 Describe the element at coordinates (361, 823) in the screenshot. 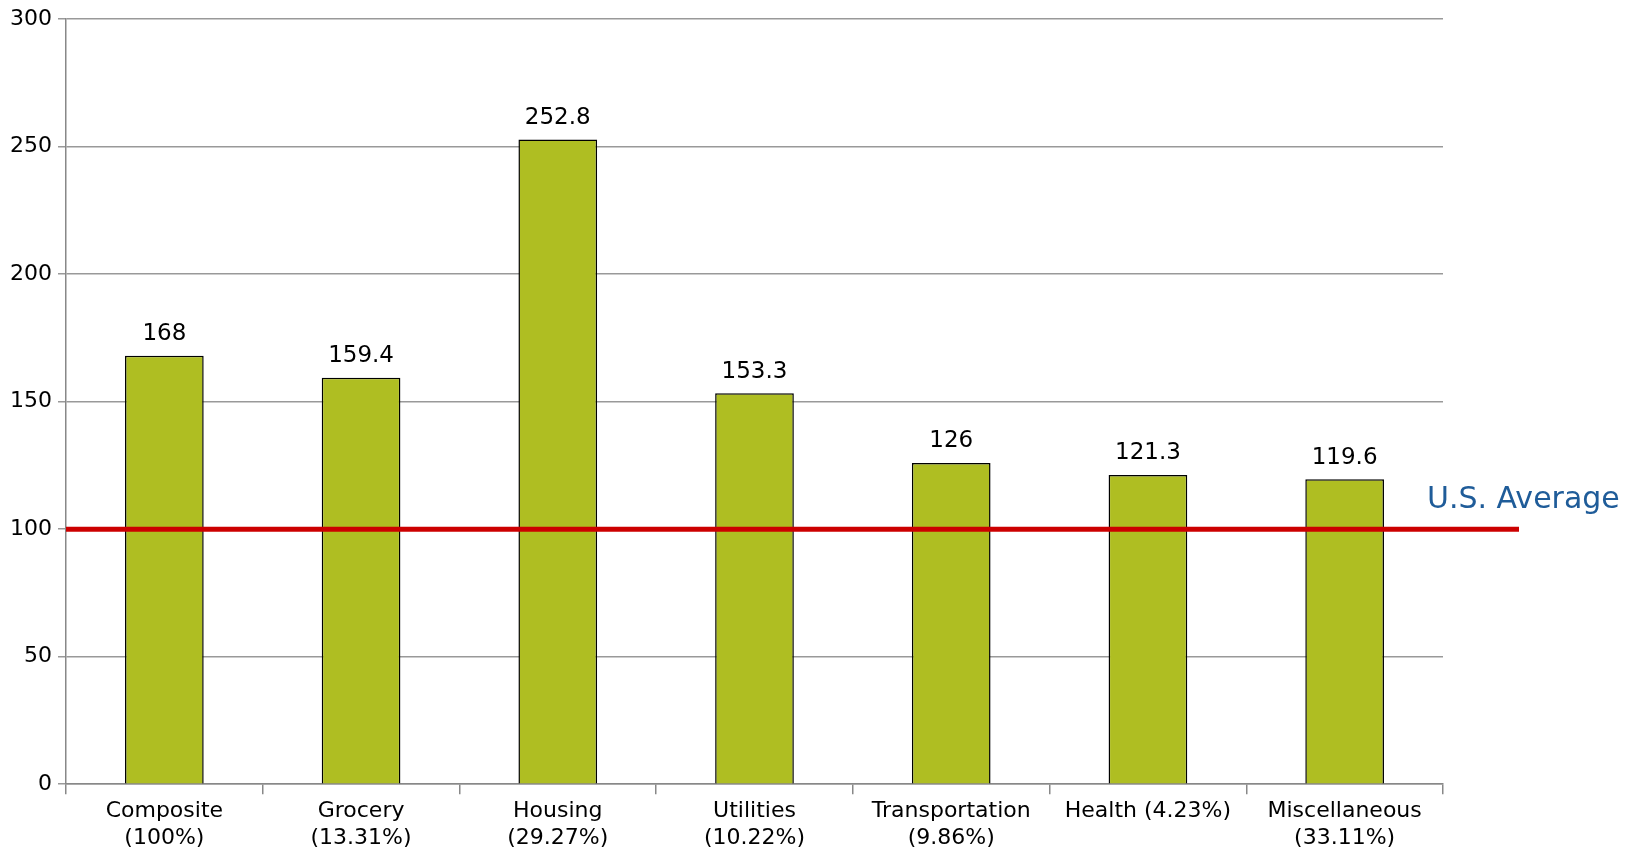

I see `x-tick-label: Grocery (13.31%)` at that location.